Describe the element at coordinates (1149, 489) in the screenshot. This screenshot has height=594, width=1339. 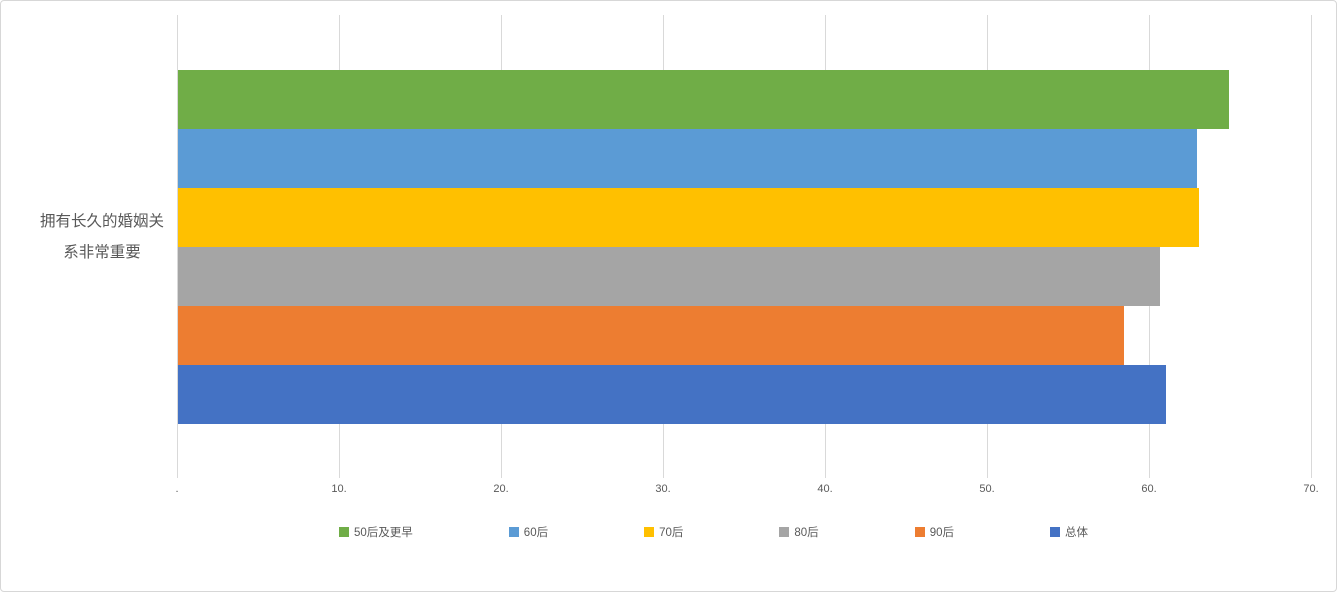
I see `x-tick-label-6: 60.` at that location.